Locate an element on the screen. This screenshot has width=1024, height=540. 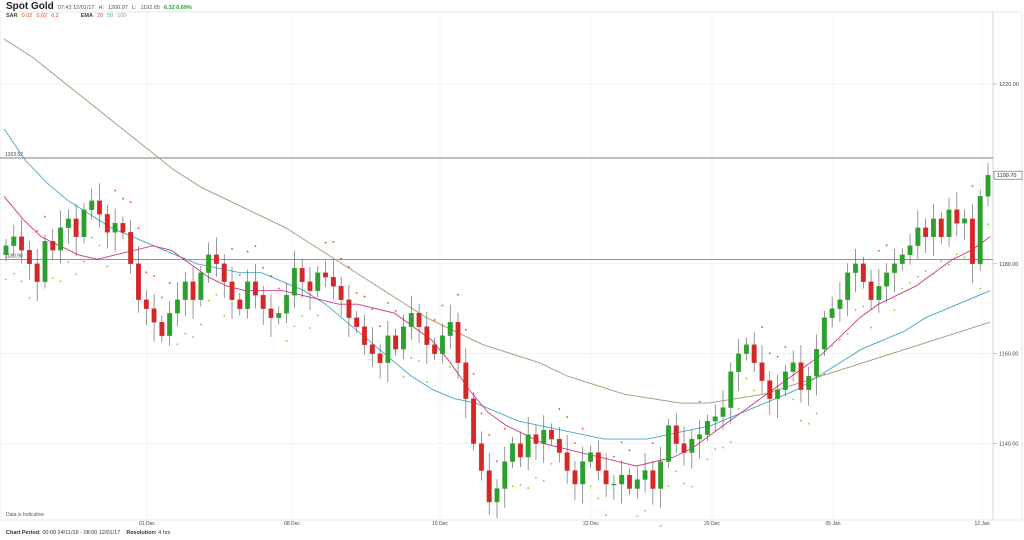
y-tick-label: 1160.00 is located at coordinates (1008, 355).